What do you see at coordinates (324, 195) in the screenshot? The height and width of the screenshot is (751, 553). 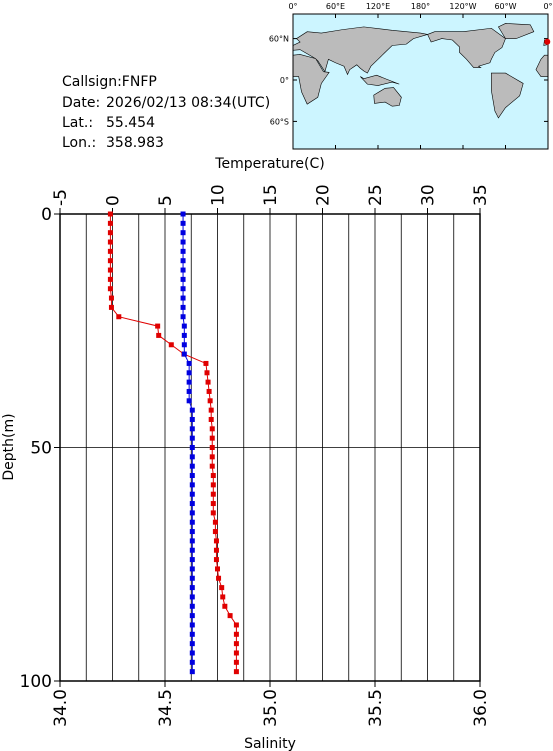 I see `x-tick-label: 20` at bounding box center [324, 195].